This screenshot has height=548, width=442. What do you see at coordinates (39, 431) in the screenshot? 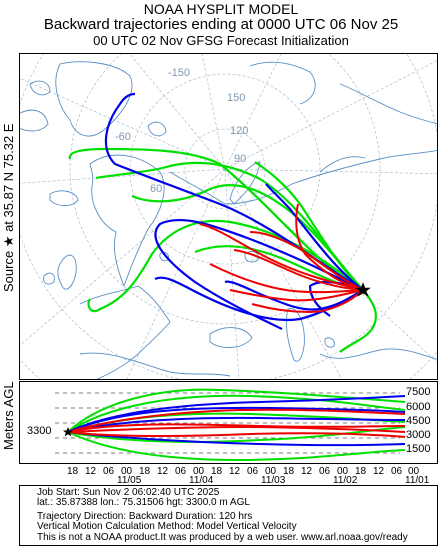
I see `start-level-label: 3300` at bounding box center [39, 431].